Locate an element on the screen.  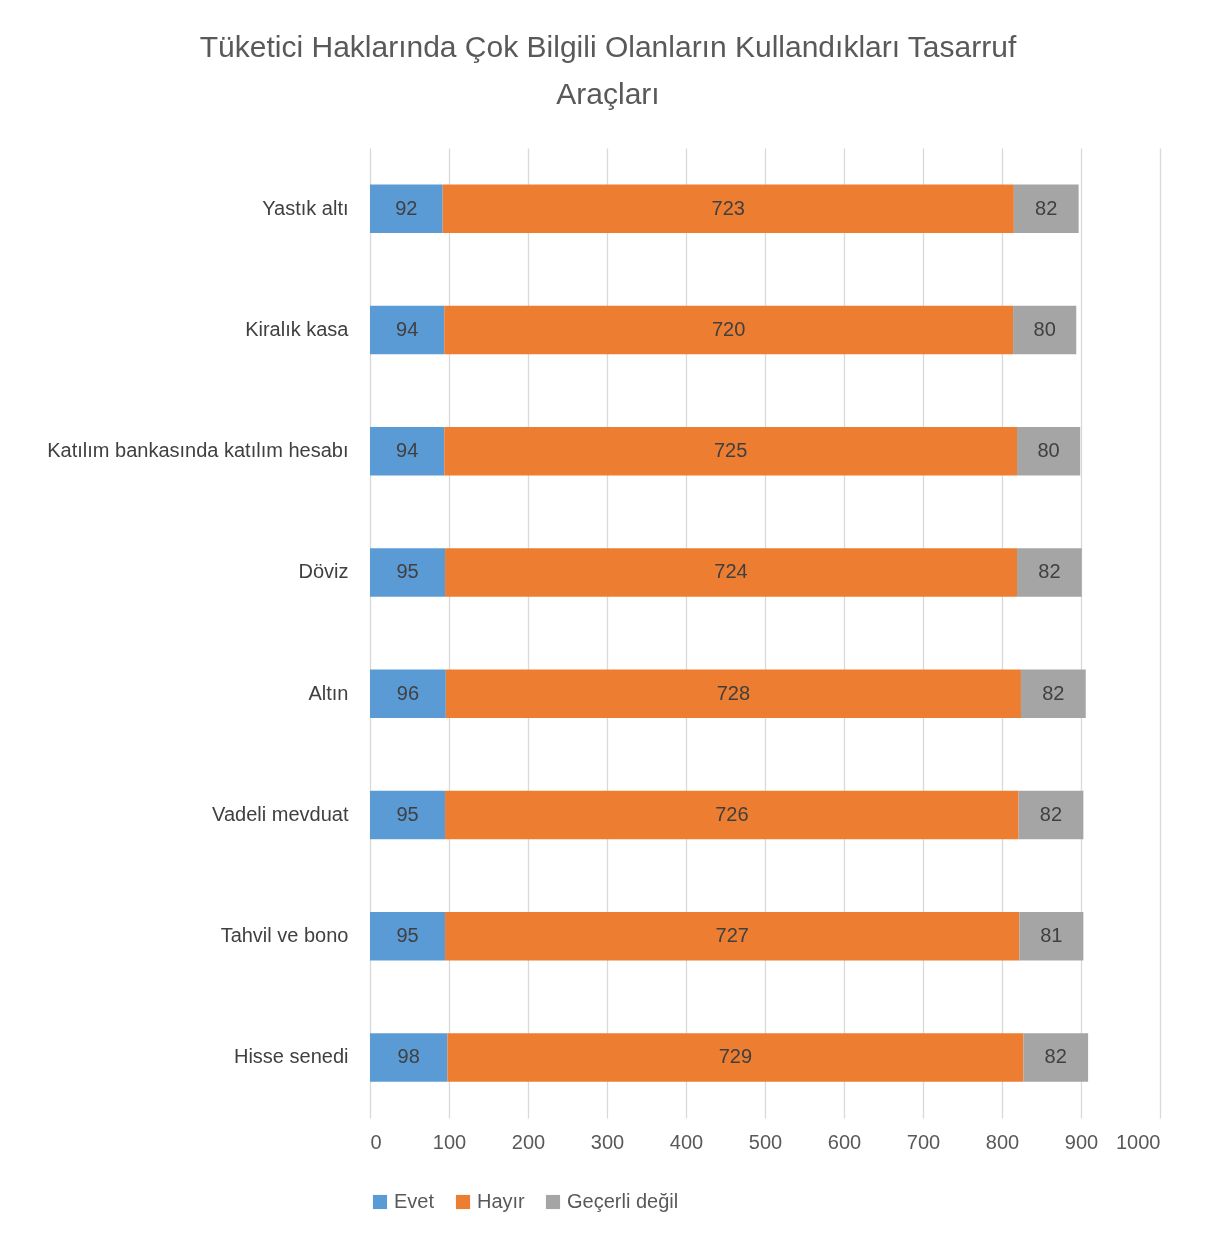
y-tick-label: Yastık altı is located at coordinates (305, 207).